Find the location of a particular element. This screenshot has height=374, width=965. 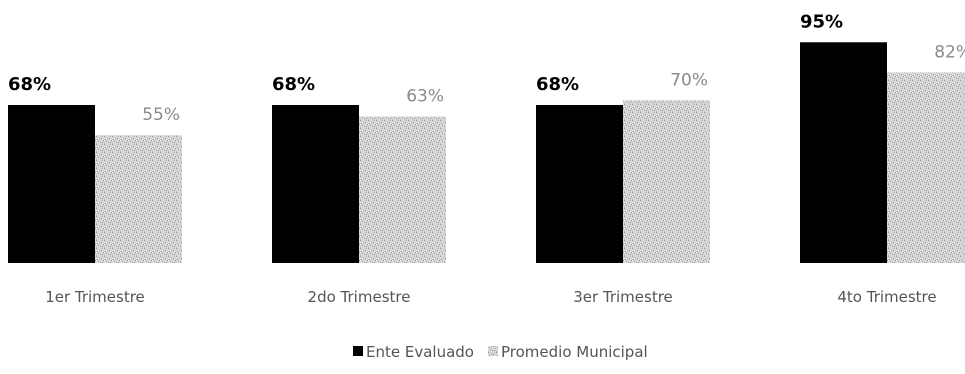

legend-swatch-ente-evaluado is located at coordinates (358, 351).